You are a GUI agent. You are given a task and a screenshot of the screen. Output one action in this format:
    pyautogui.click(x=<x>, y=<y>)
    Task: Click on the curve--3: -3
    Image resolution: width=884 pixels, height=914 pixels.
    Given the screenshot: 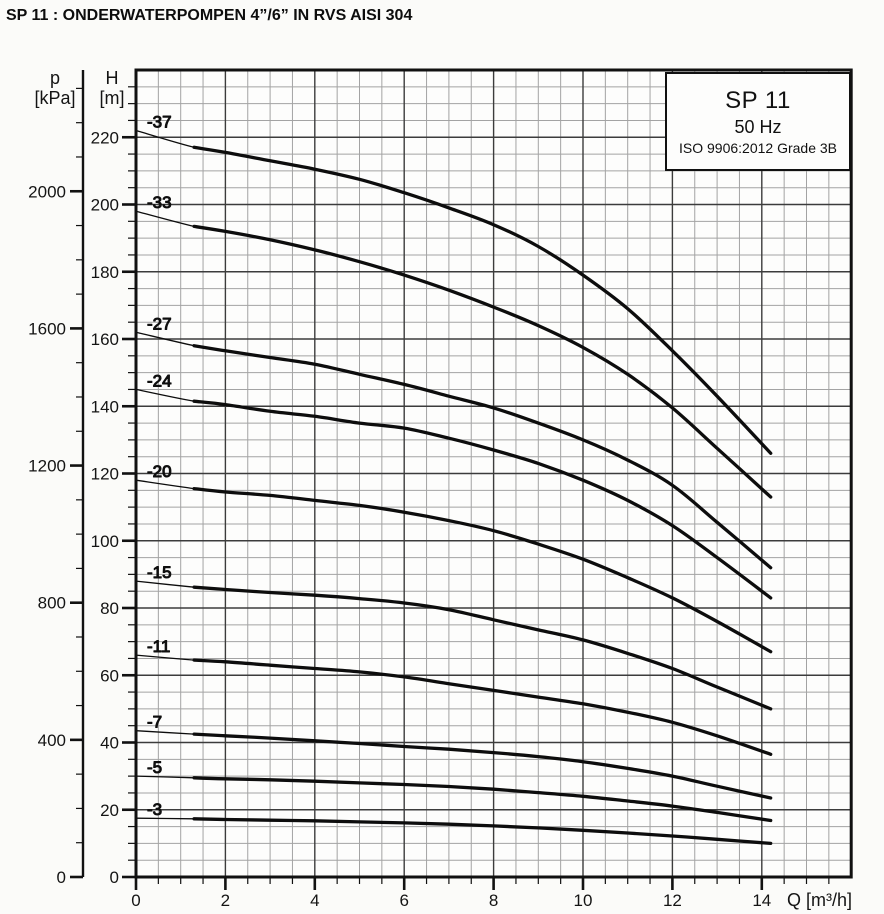 What is the action you would take?
    pyautogui.click(x=454, y=823)
    